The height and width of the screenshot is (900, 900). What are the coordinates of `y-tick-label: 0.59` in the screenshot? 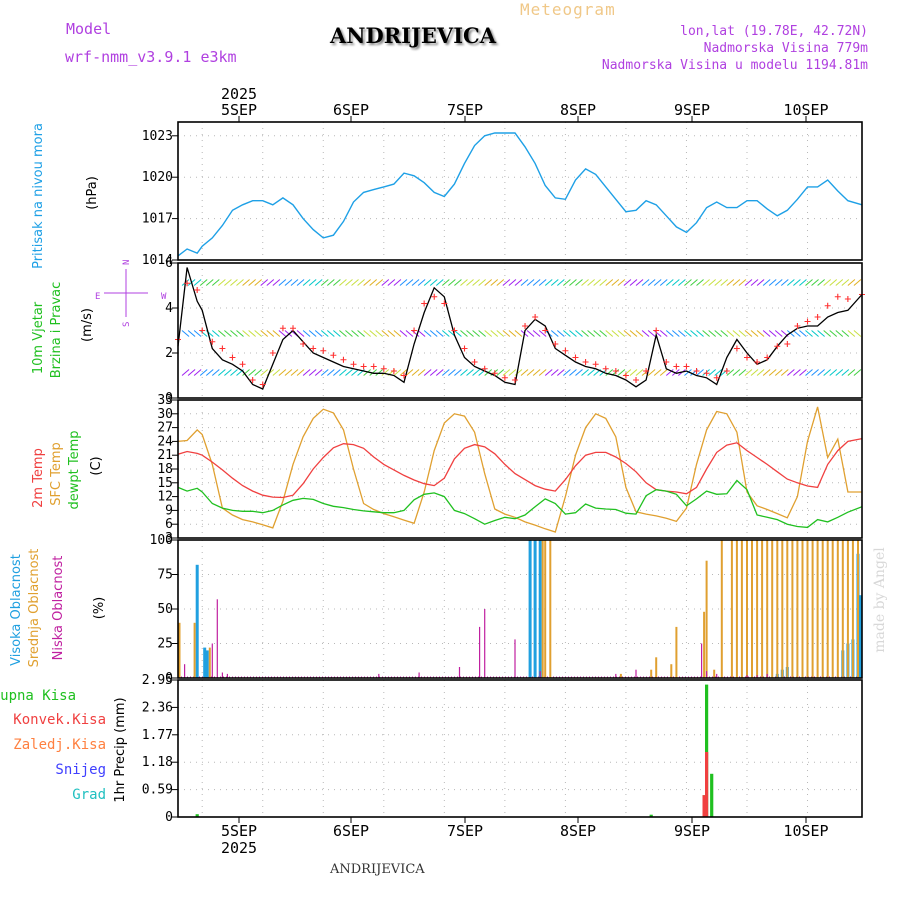 It's located at (157, 790).